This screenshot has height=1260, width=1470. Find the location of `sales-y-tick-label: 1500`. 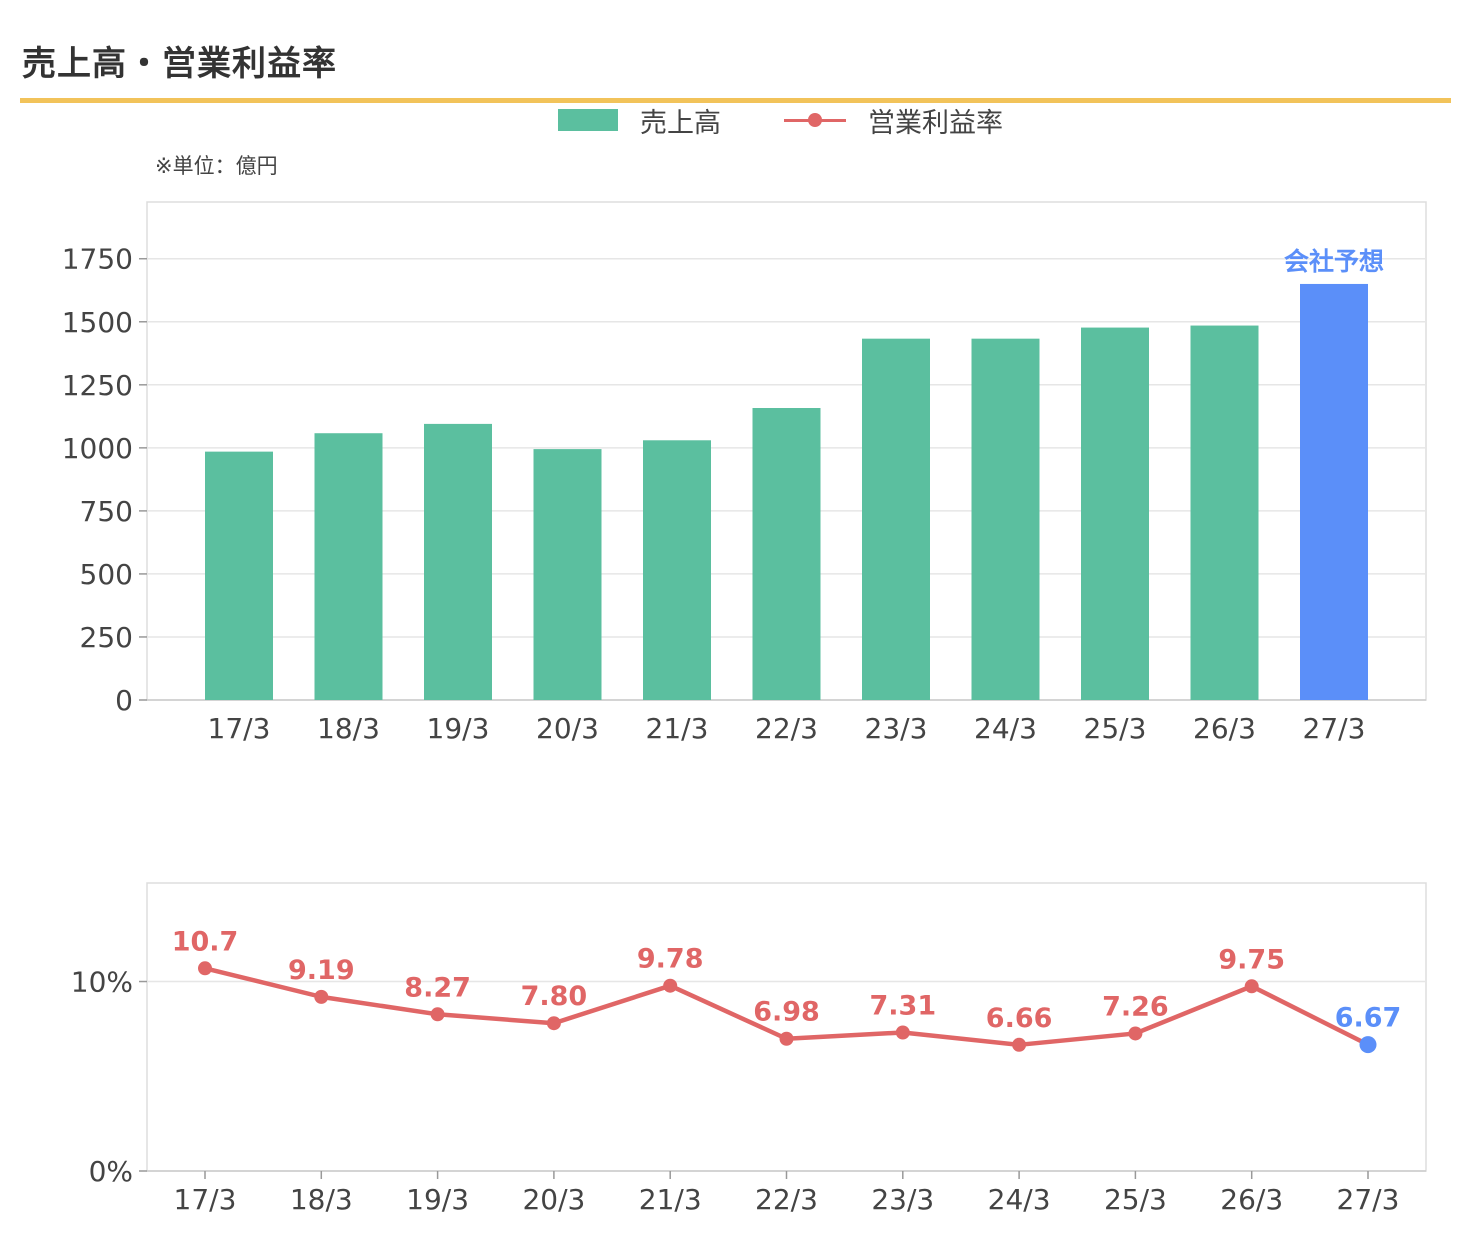

sales-y-tick-label: 1500 is located at coordinates (97, 322).